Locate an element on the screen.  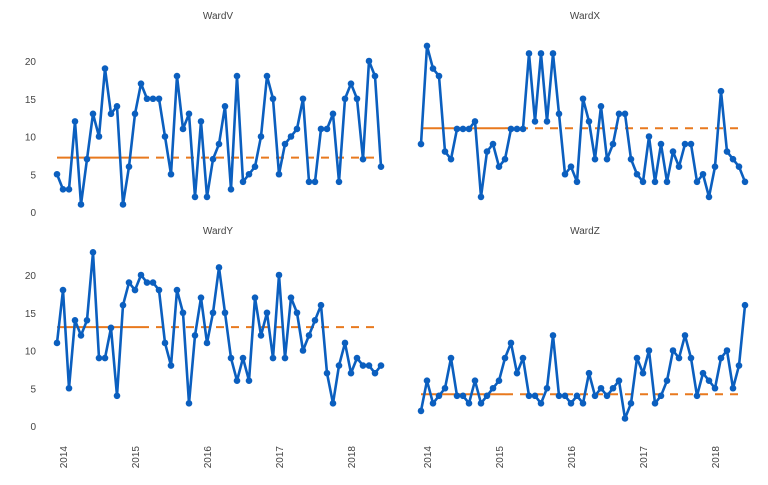
y-tick-label: 5 is located at coordinates (33, 175).